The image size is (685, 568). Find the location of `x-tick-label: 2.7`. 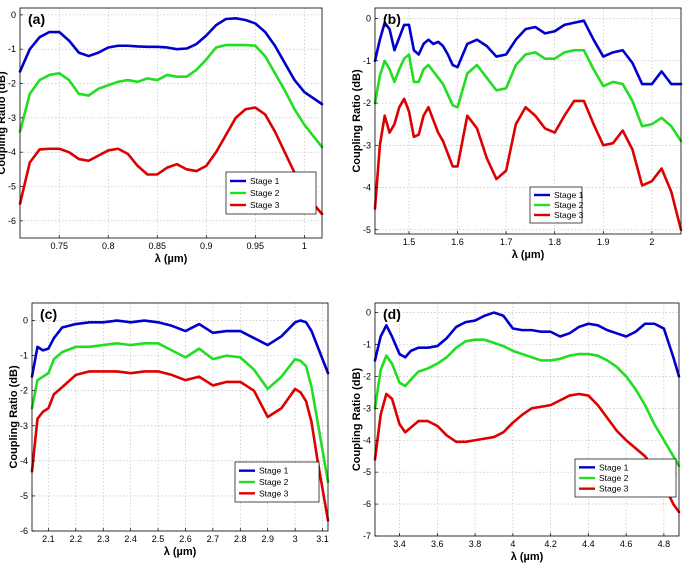

x-tick-label: 2.7 is located at coordinates (213, 539).